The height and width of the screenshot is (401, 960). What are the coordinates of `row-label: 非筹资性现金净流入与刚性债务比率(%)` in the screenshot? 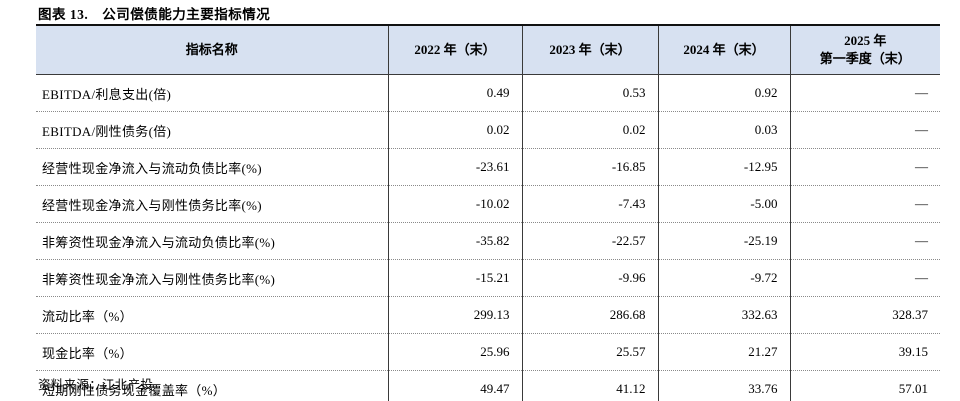 It's located at (212, 278).